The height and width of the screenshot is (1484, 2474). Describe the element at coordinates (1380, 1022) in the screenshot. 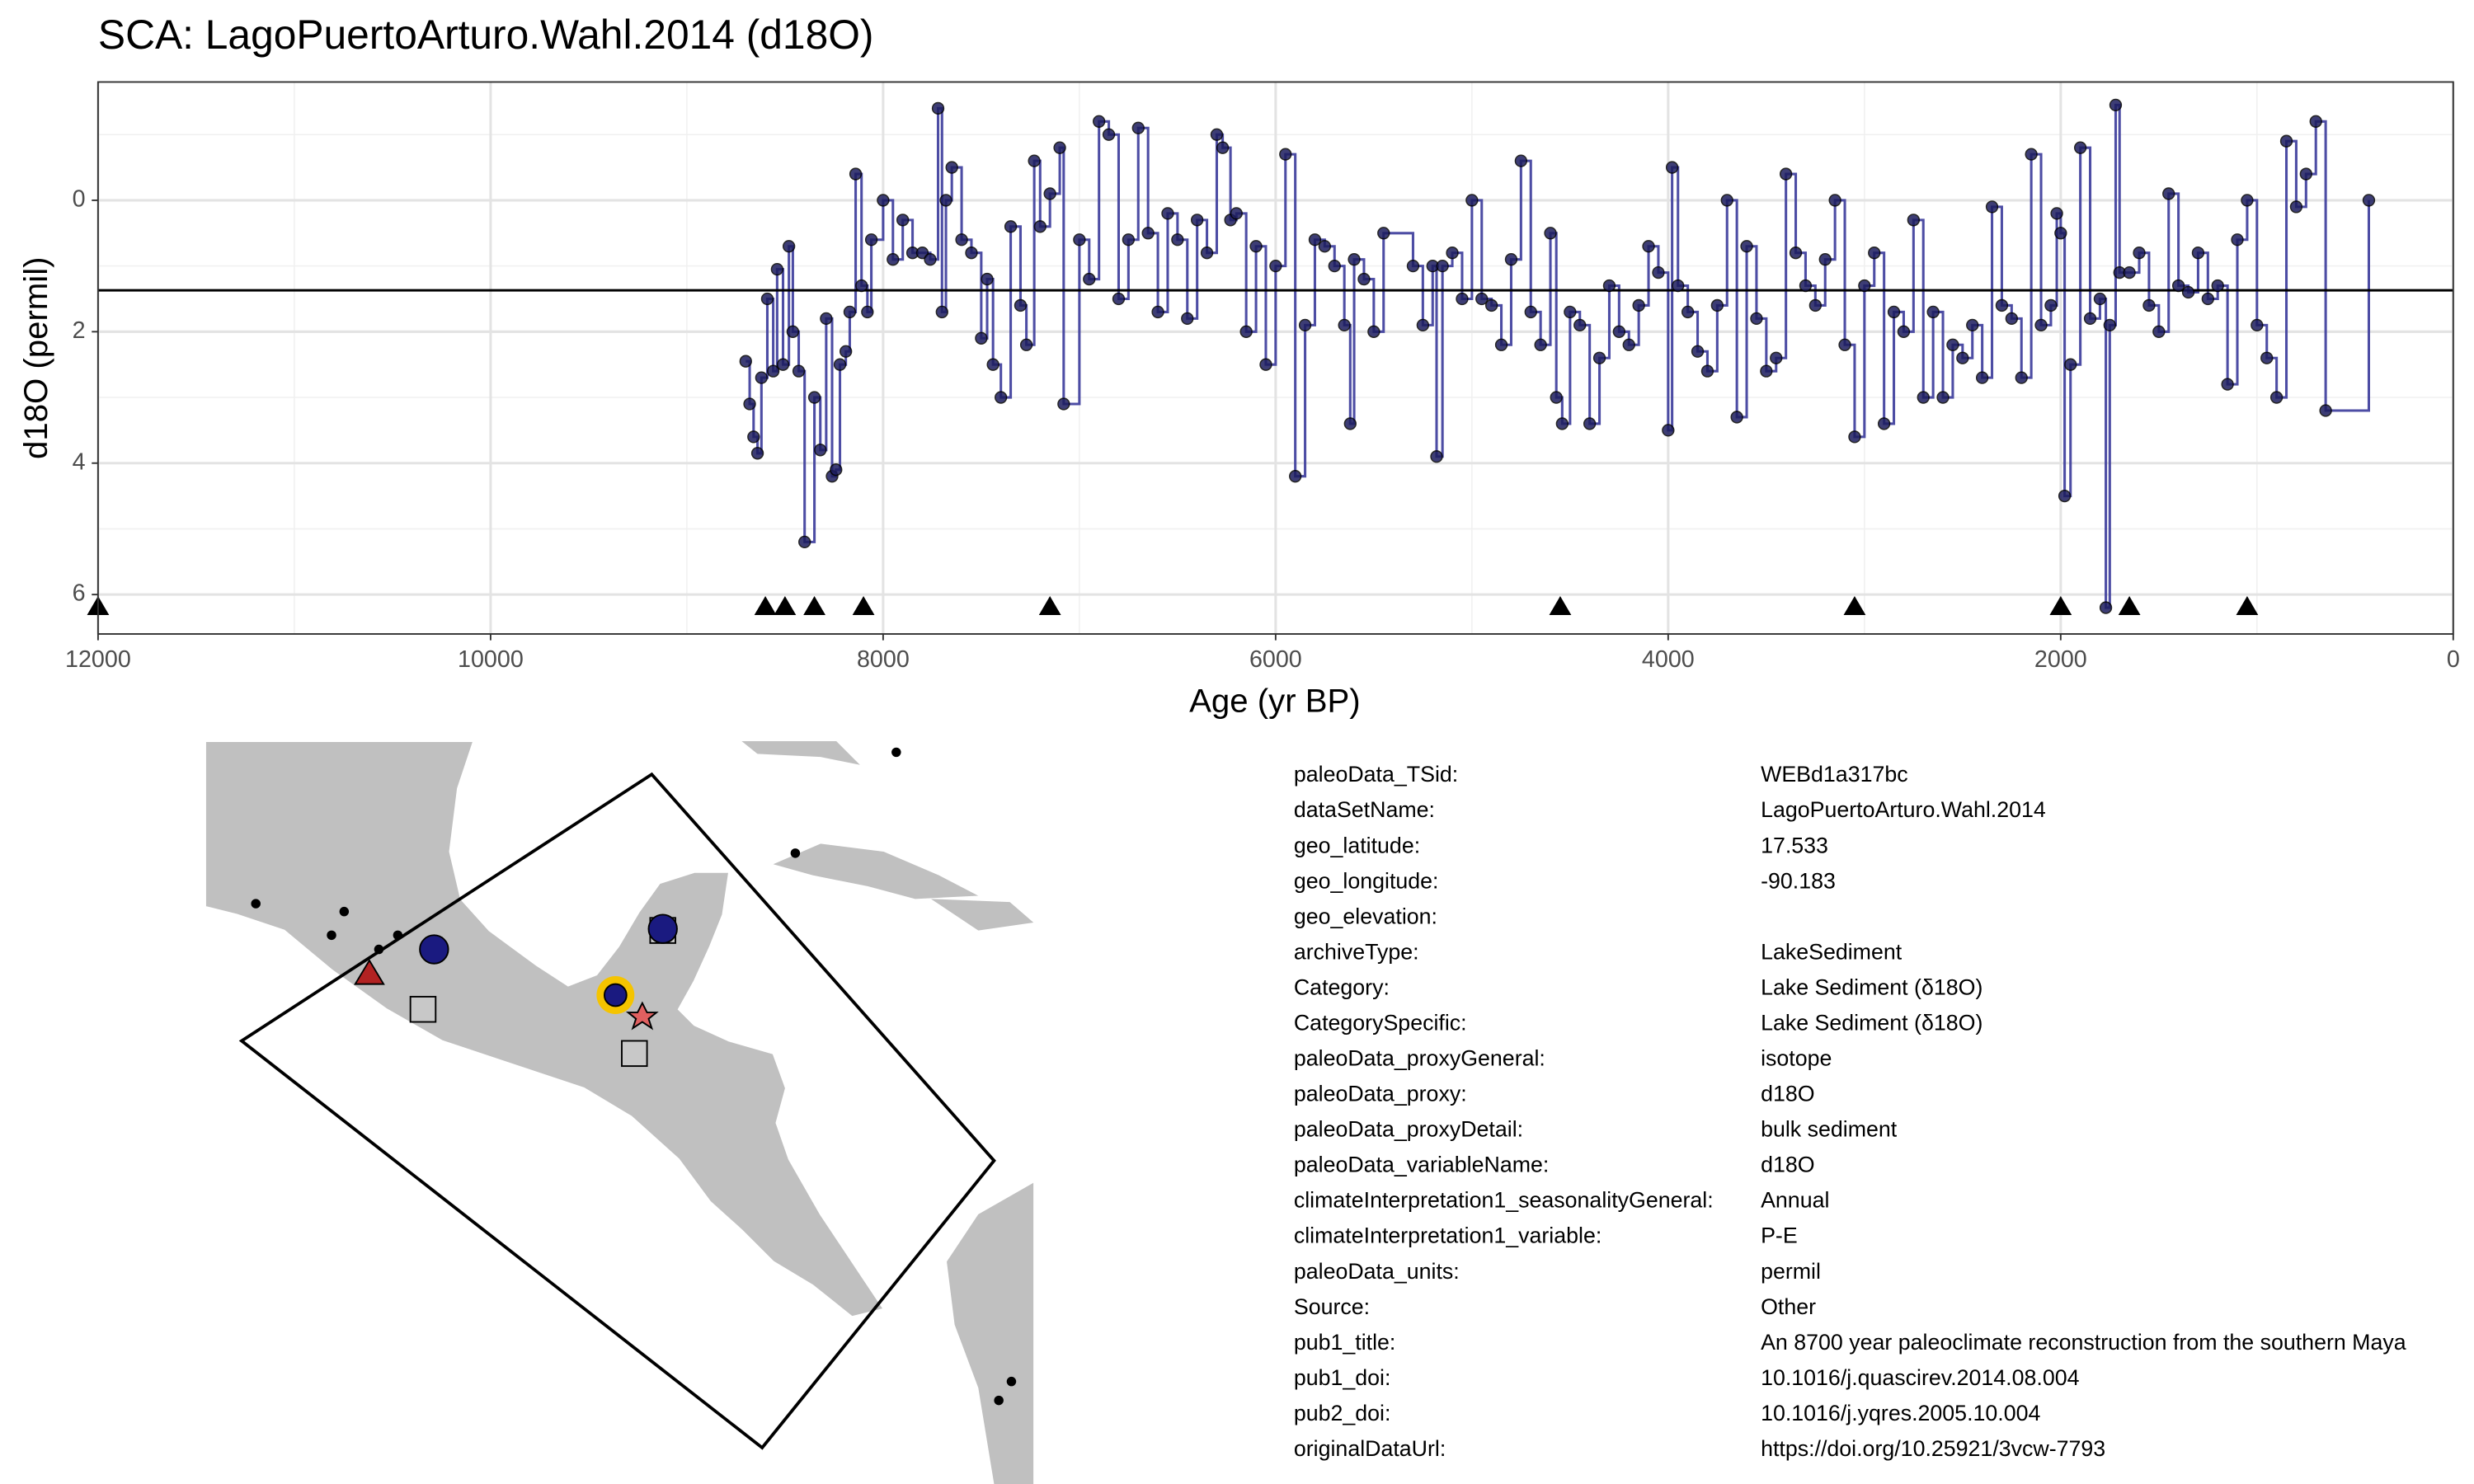

I see `meta-key: CategorySpecific:` at that location.